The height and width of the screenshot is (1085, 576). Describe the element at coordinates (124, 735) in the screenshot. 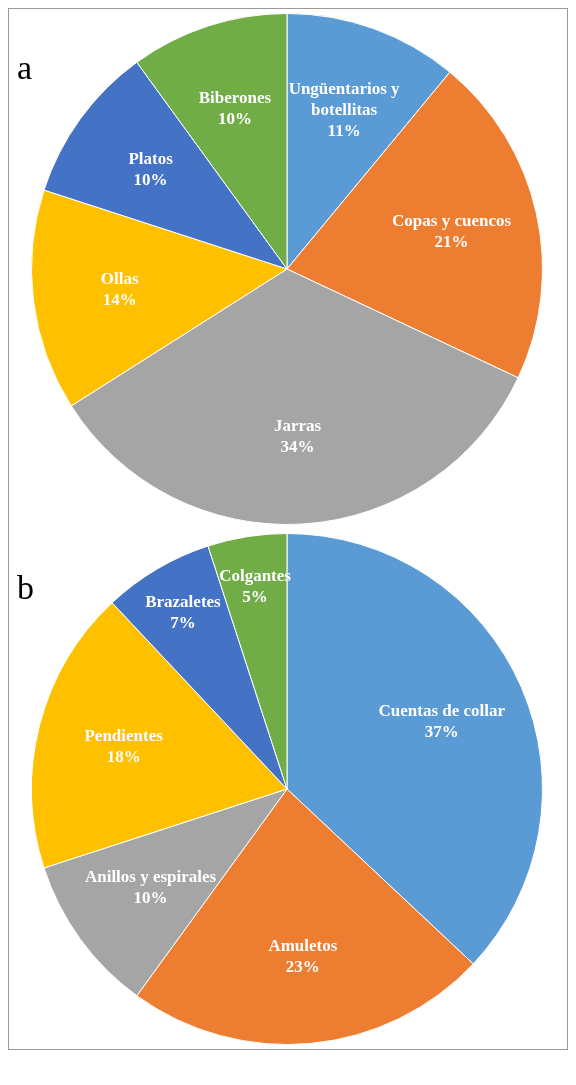

I see `slice-label: Pendientes` at that location.